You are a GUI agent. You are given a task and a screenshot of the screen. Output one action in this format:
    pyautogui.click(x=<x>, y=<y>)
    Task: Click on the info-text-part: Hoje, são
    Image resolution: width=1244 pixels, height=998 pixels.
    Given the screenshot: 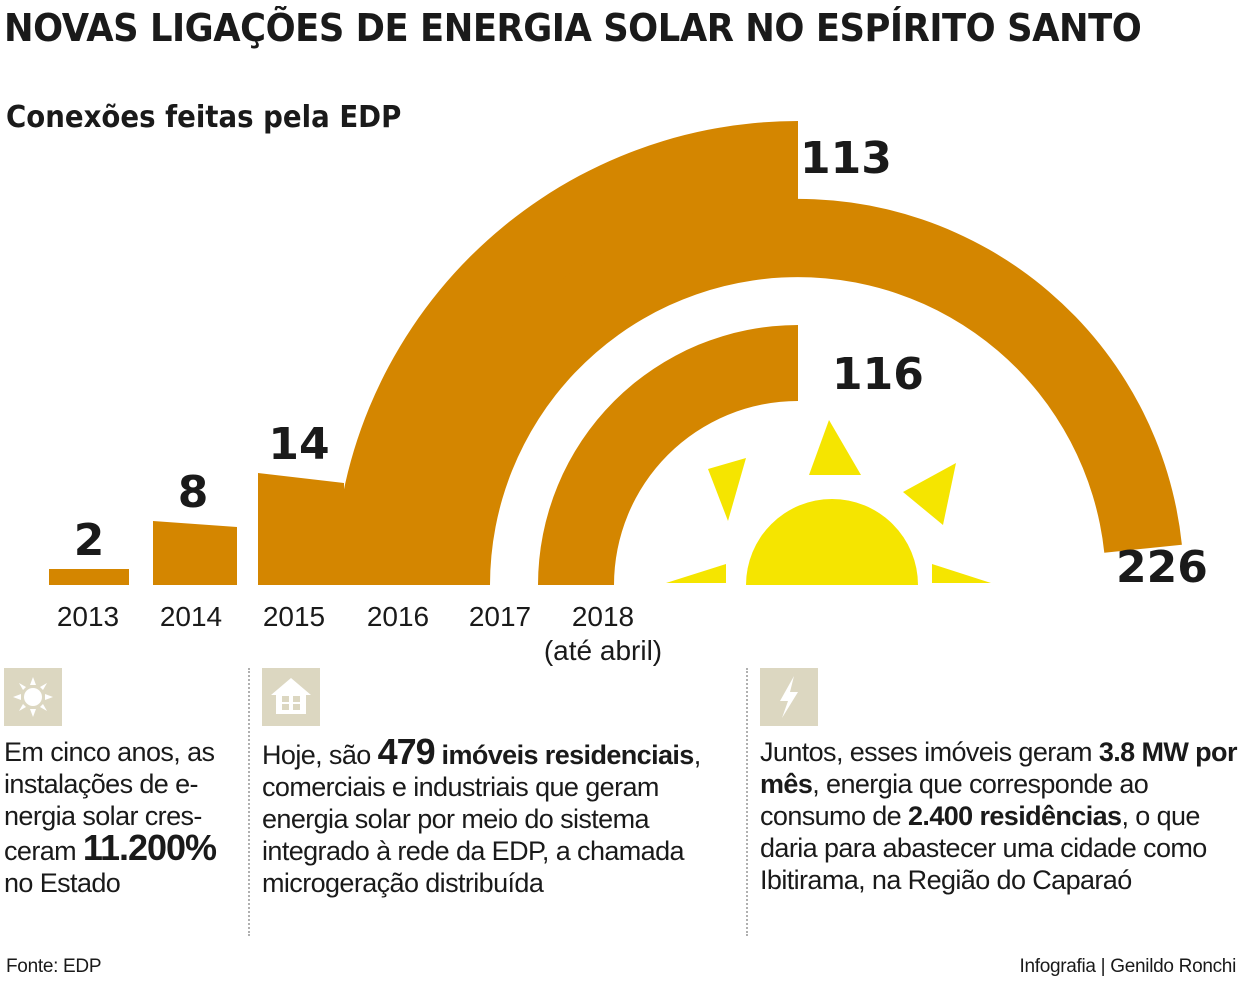 What is the action you would take?
    pyautogui.click(x=320, y=755)
    